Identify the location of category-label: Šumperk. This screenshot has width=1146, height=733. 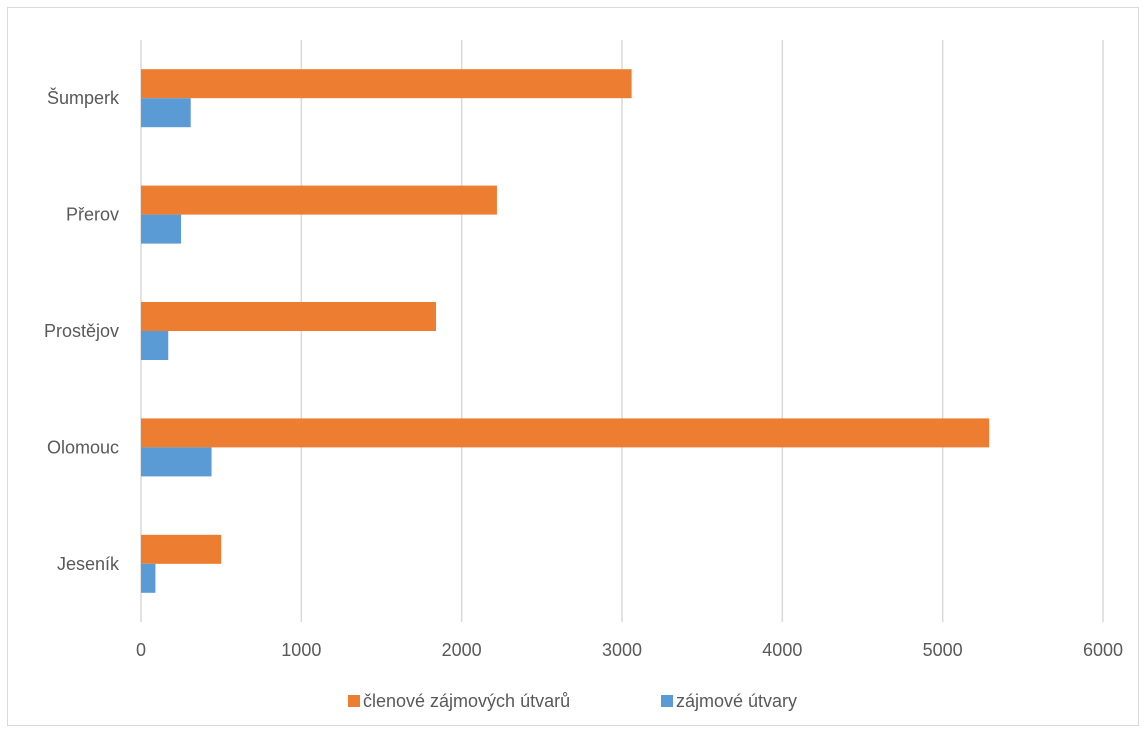
(83, 97).